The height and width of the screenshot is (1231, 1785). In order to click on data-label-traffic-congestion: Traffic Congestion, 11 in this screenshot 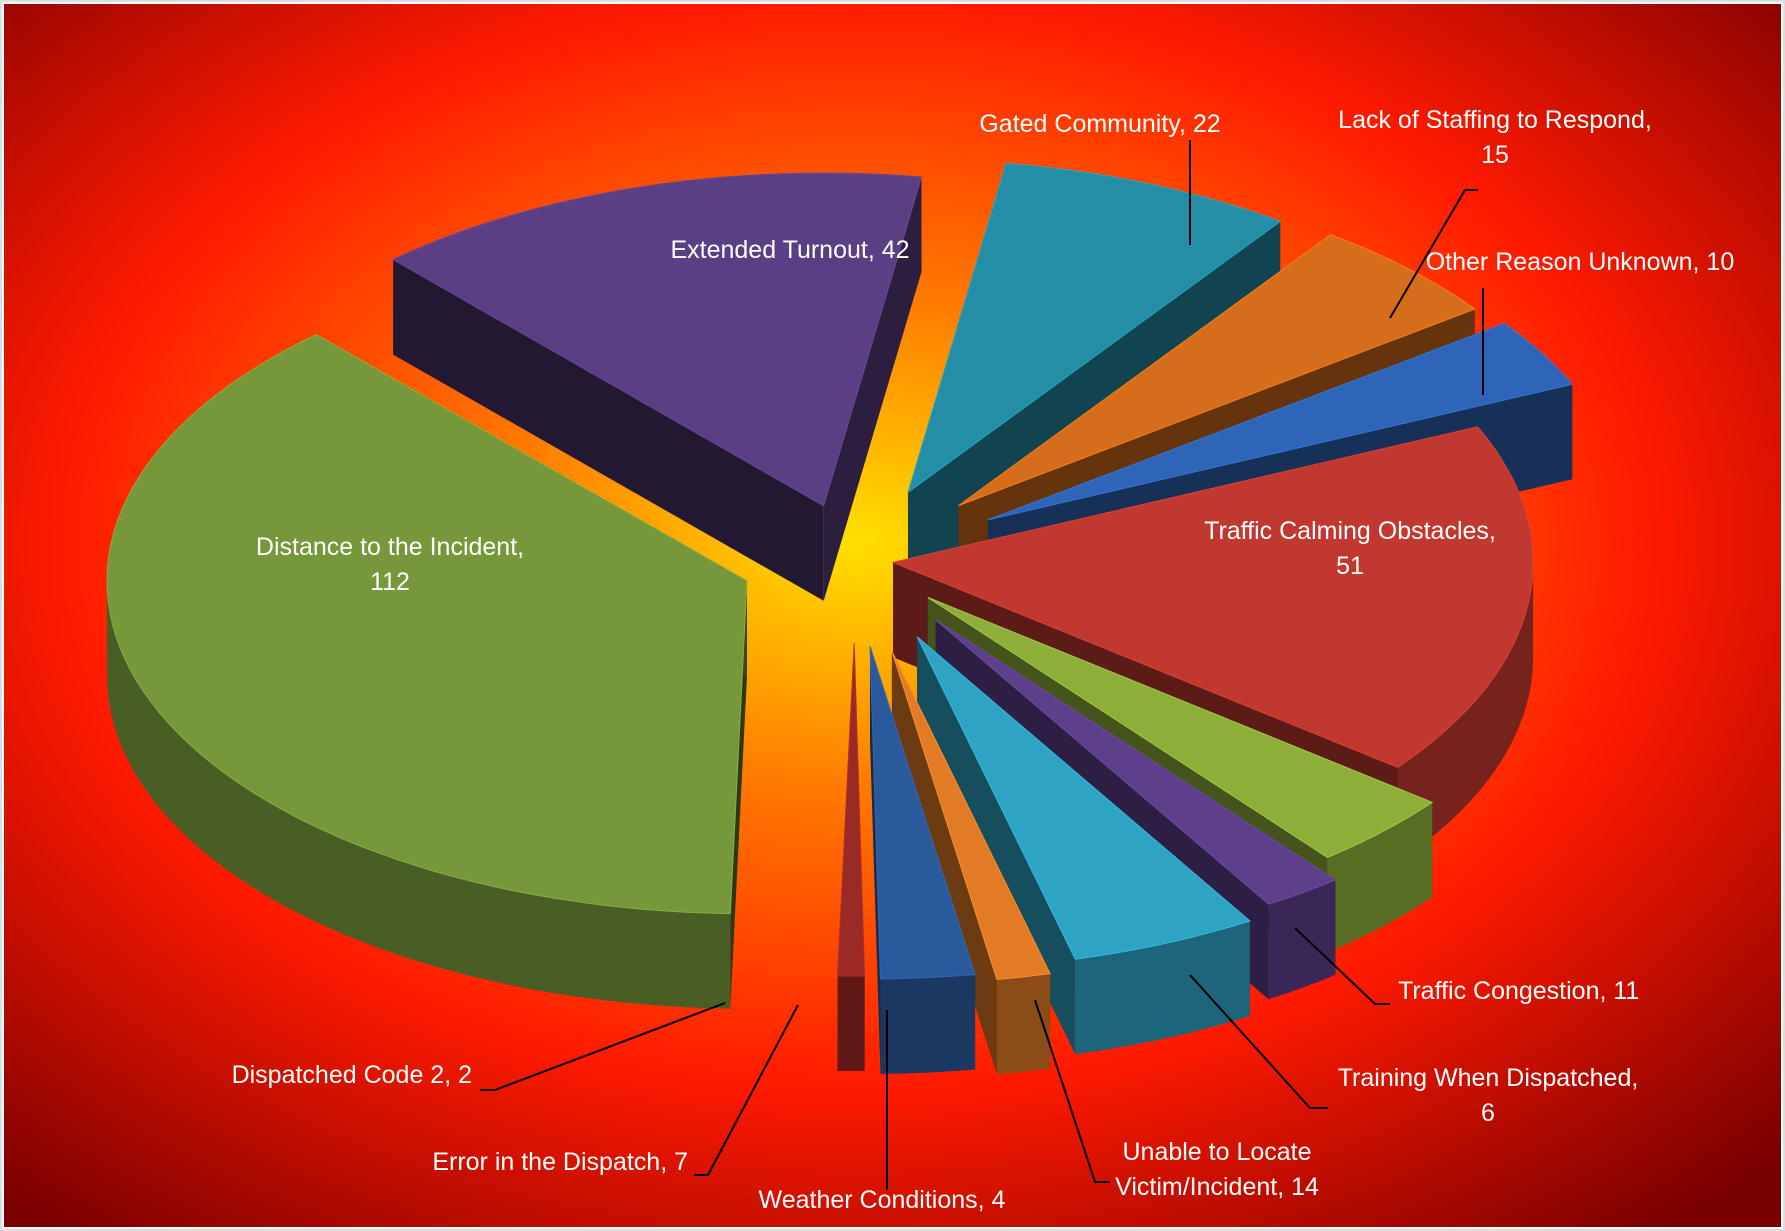, I will do `click(1518, 991)`.